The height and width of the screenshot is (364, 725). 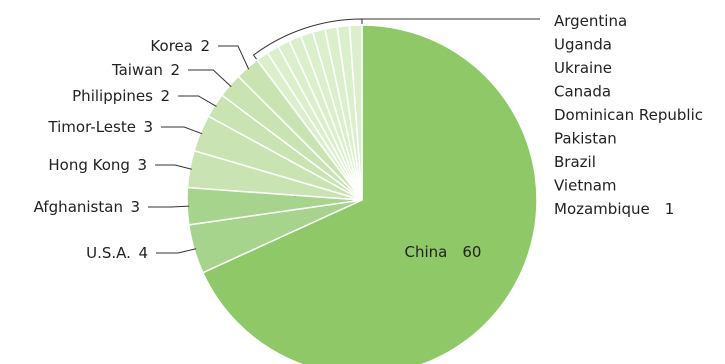 I want to click on slice-label-philippines: Philippines 2, so click(x=121, y=96).